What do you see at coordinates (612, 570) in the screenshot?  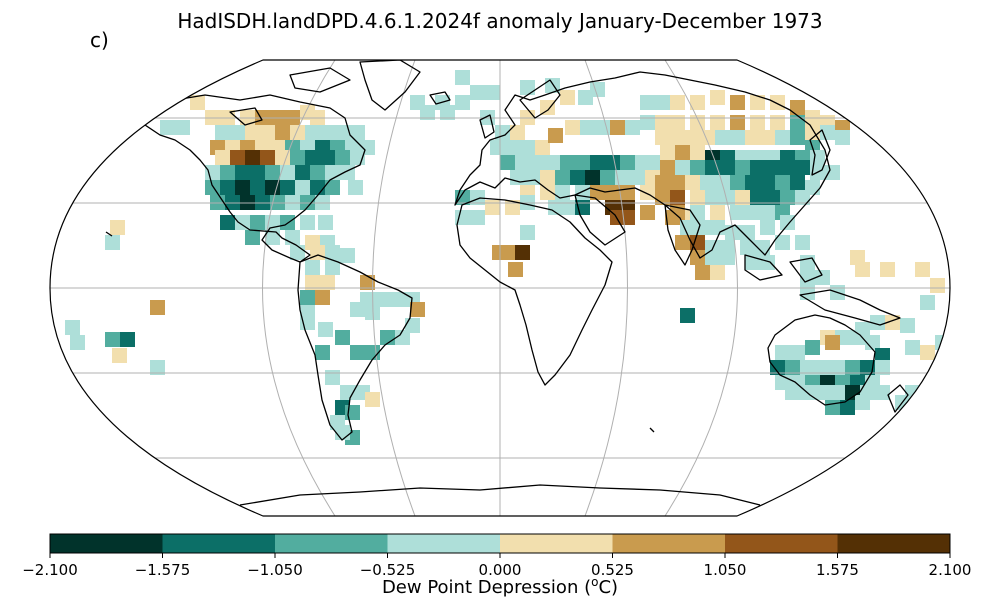 I see `colorbar-tick-label: 0.525` at bounding box center [612, 570].